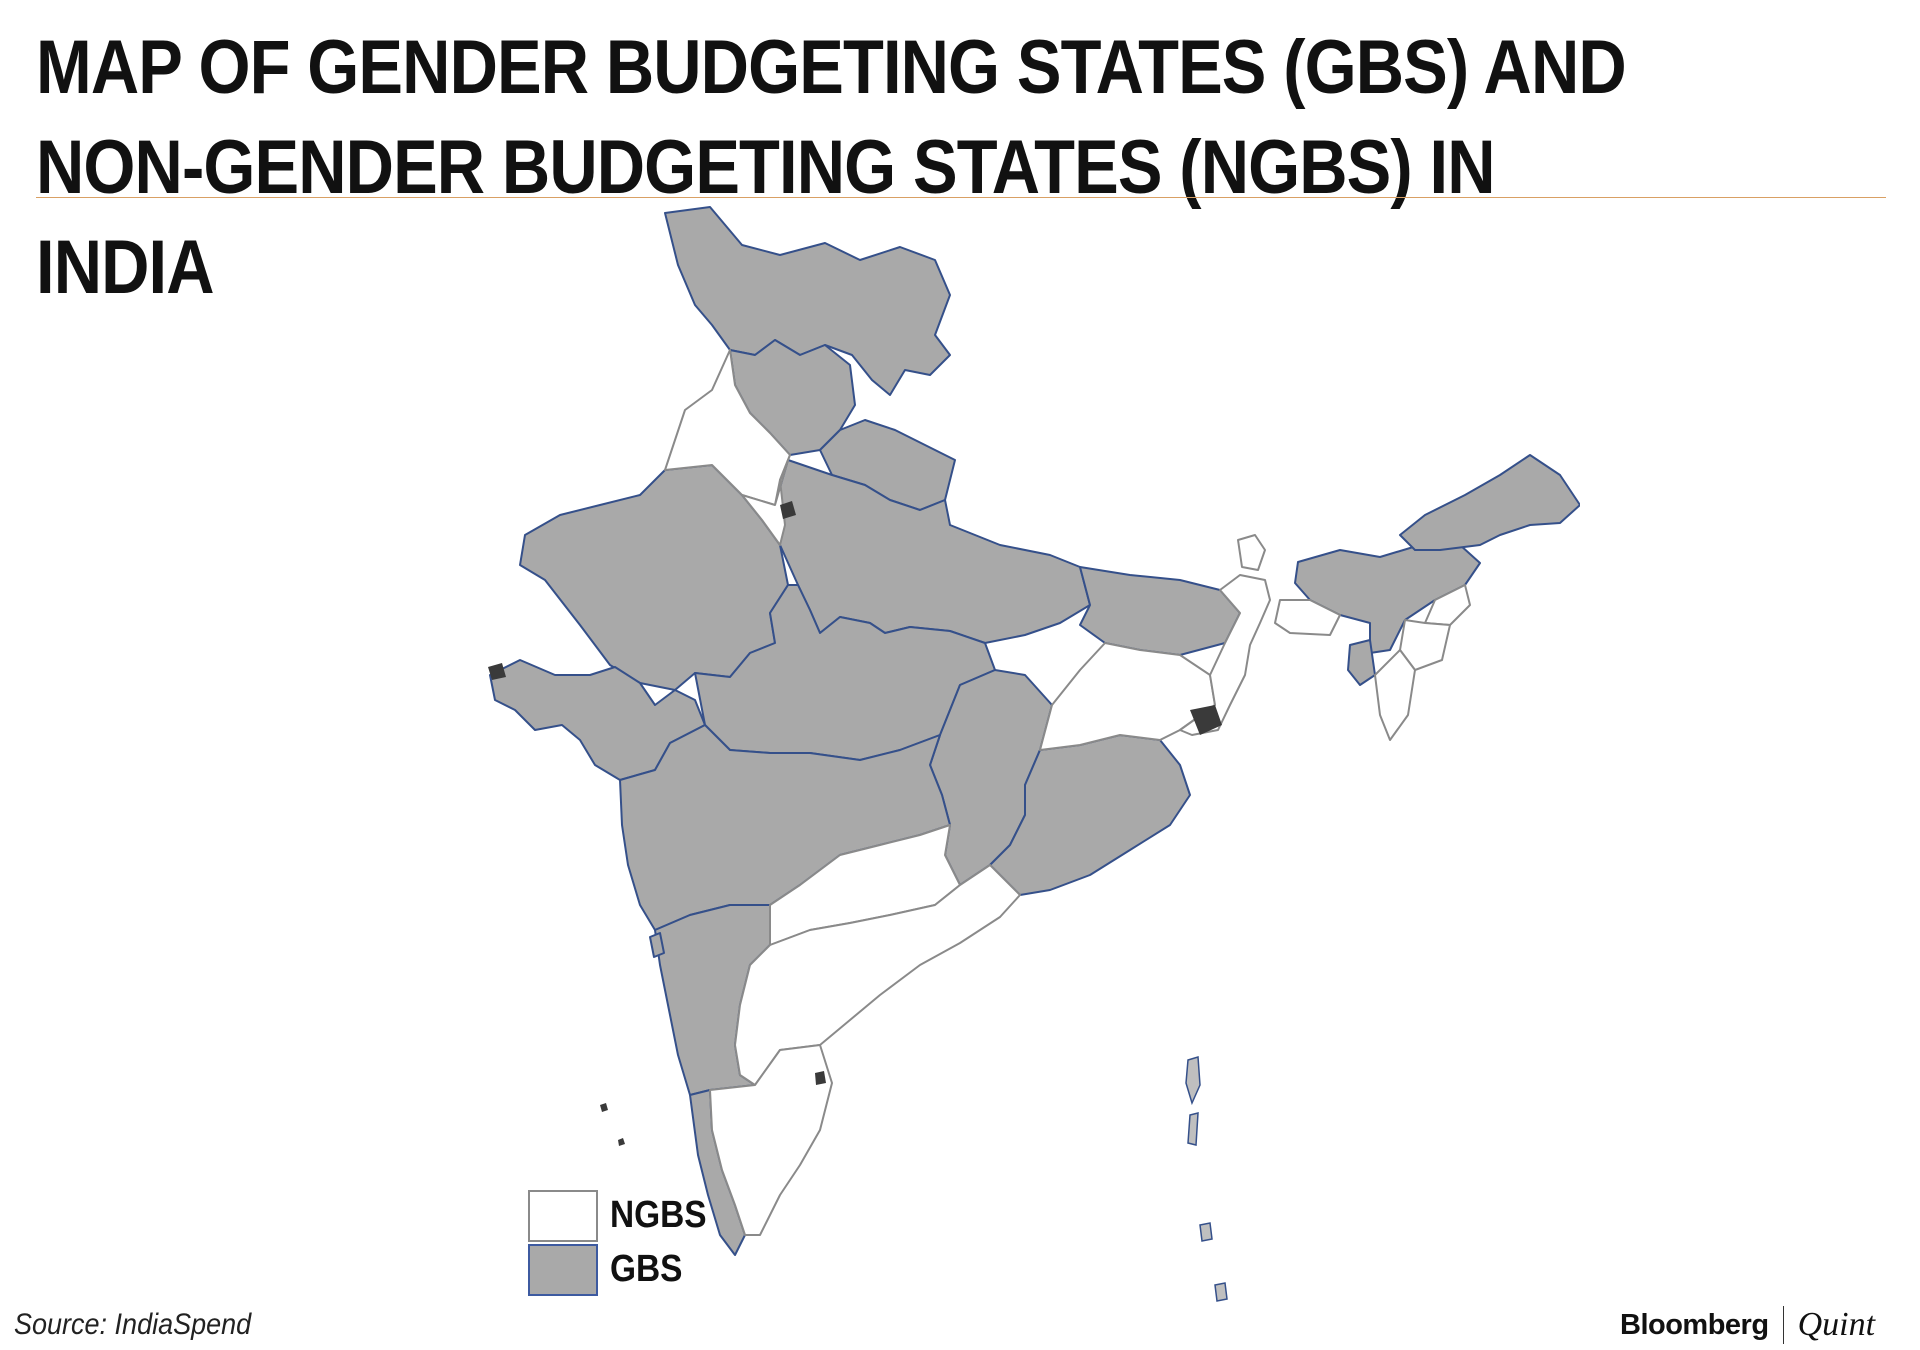 This screenshot has height=1350, width=1920. What do you see at coordinates (646, 1269) in the screenshot?
I see `legend-label-gbs: GBS` at bounding box center [646, 1269].